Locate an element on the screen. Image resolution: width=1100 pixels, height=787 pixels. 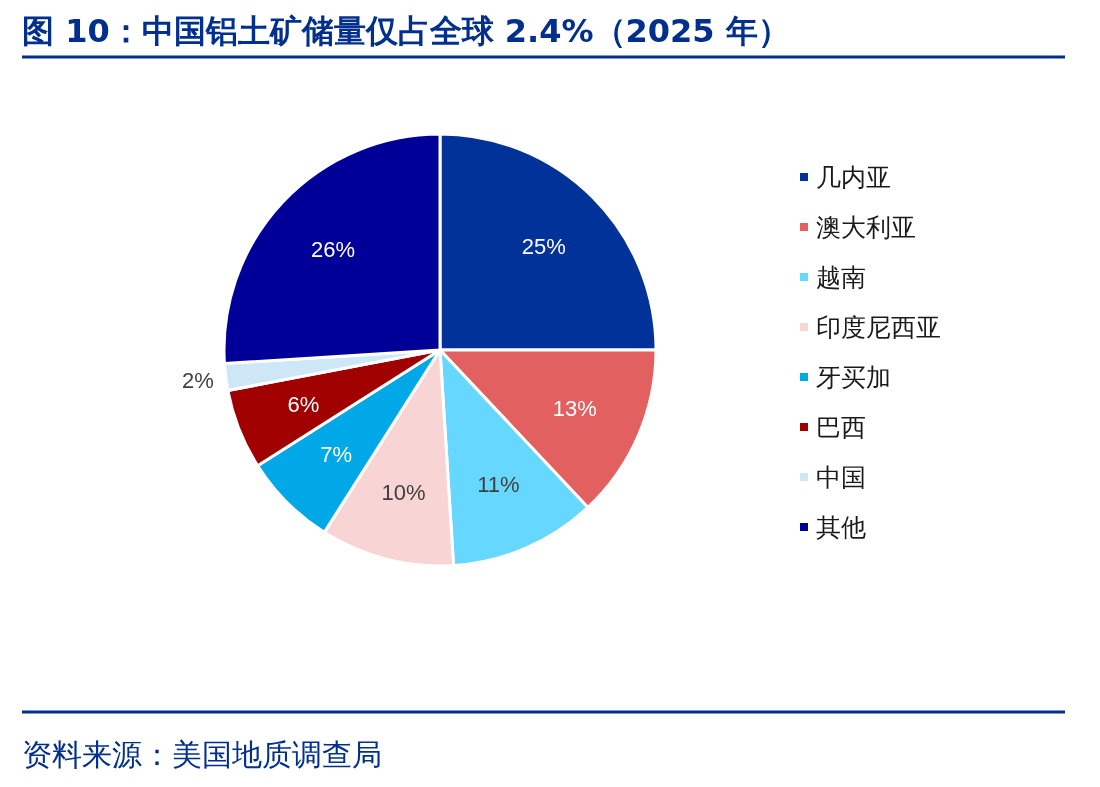
legend-label: 巴西 is located at coordinates (841, 427).